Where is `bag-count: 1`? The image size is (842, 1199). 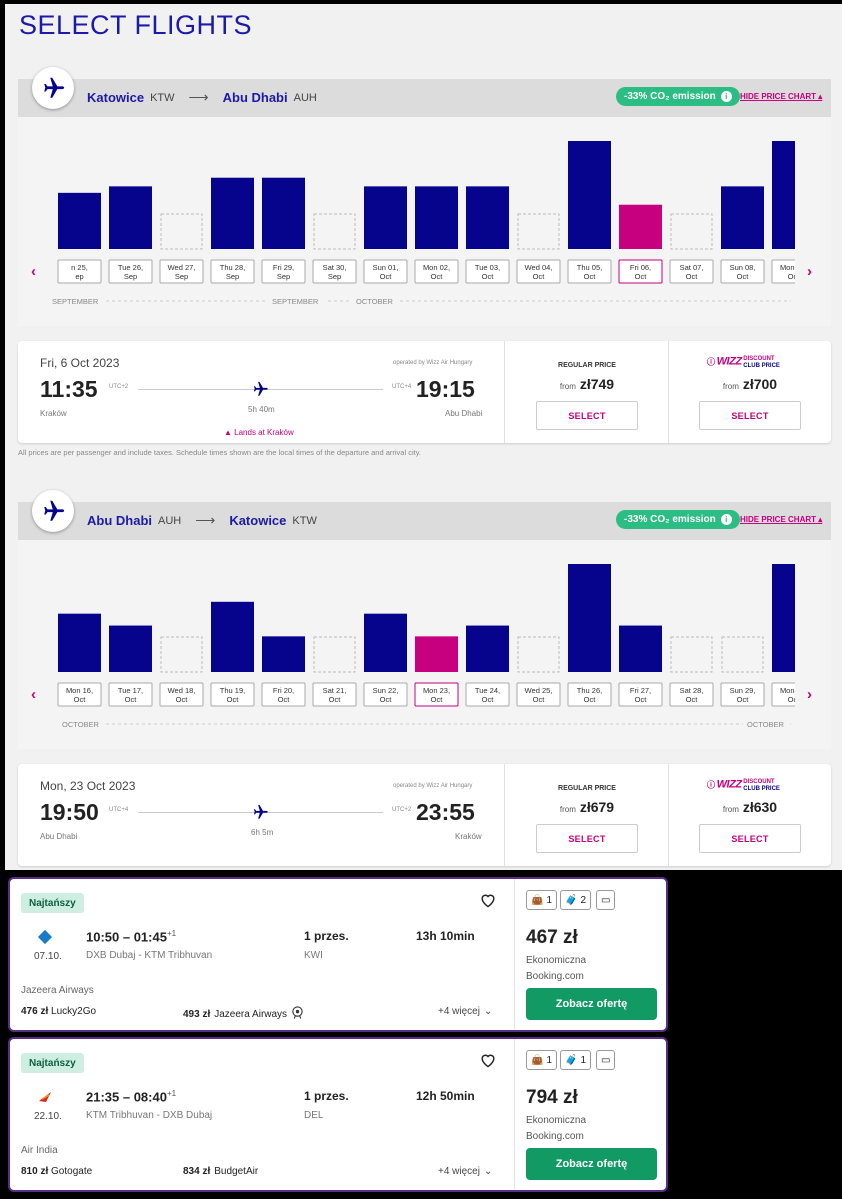
bag-count: 1 is located at coordinates (583, 1060).